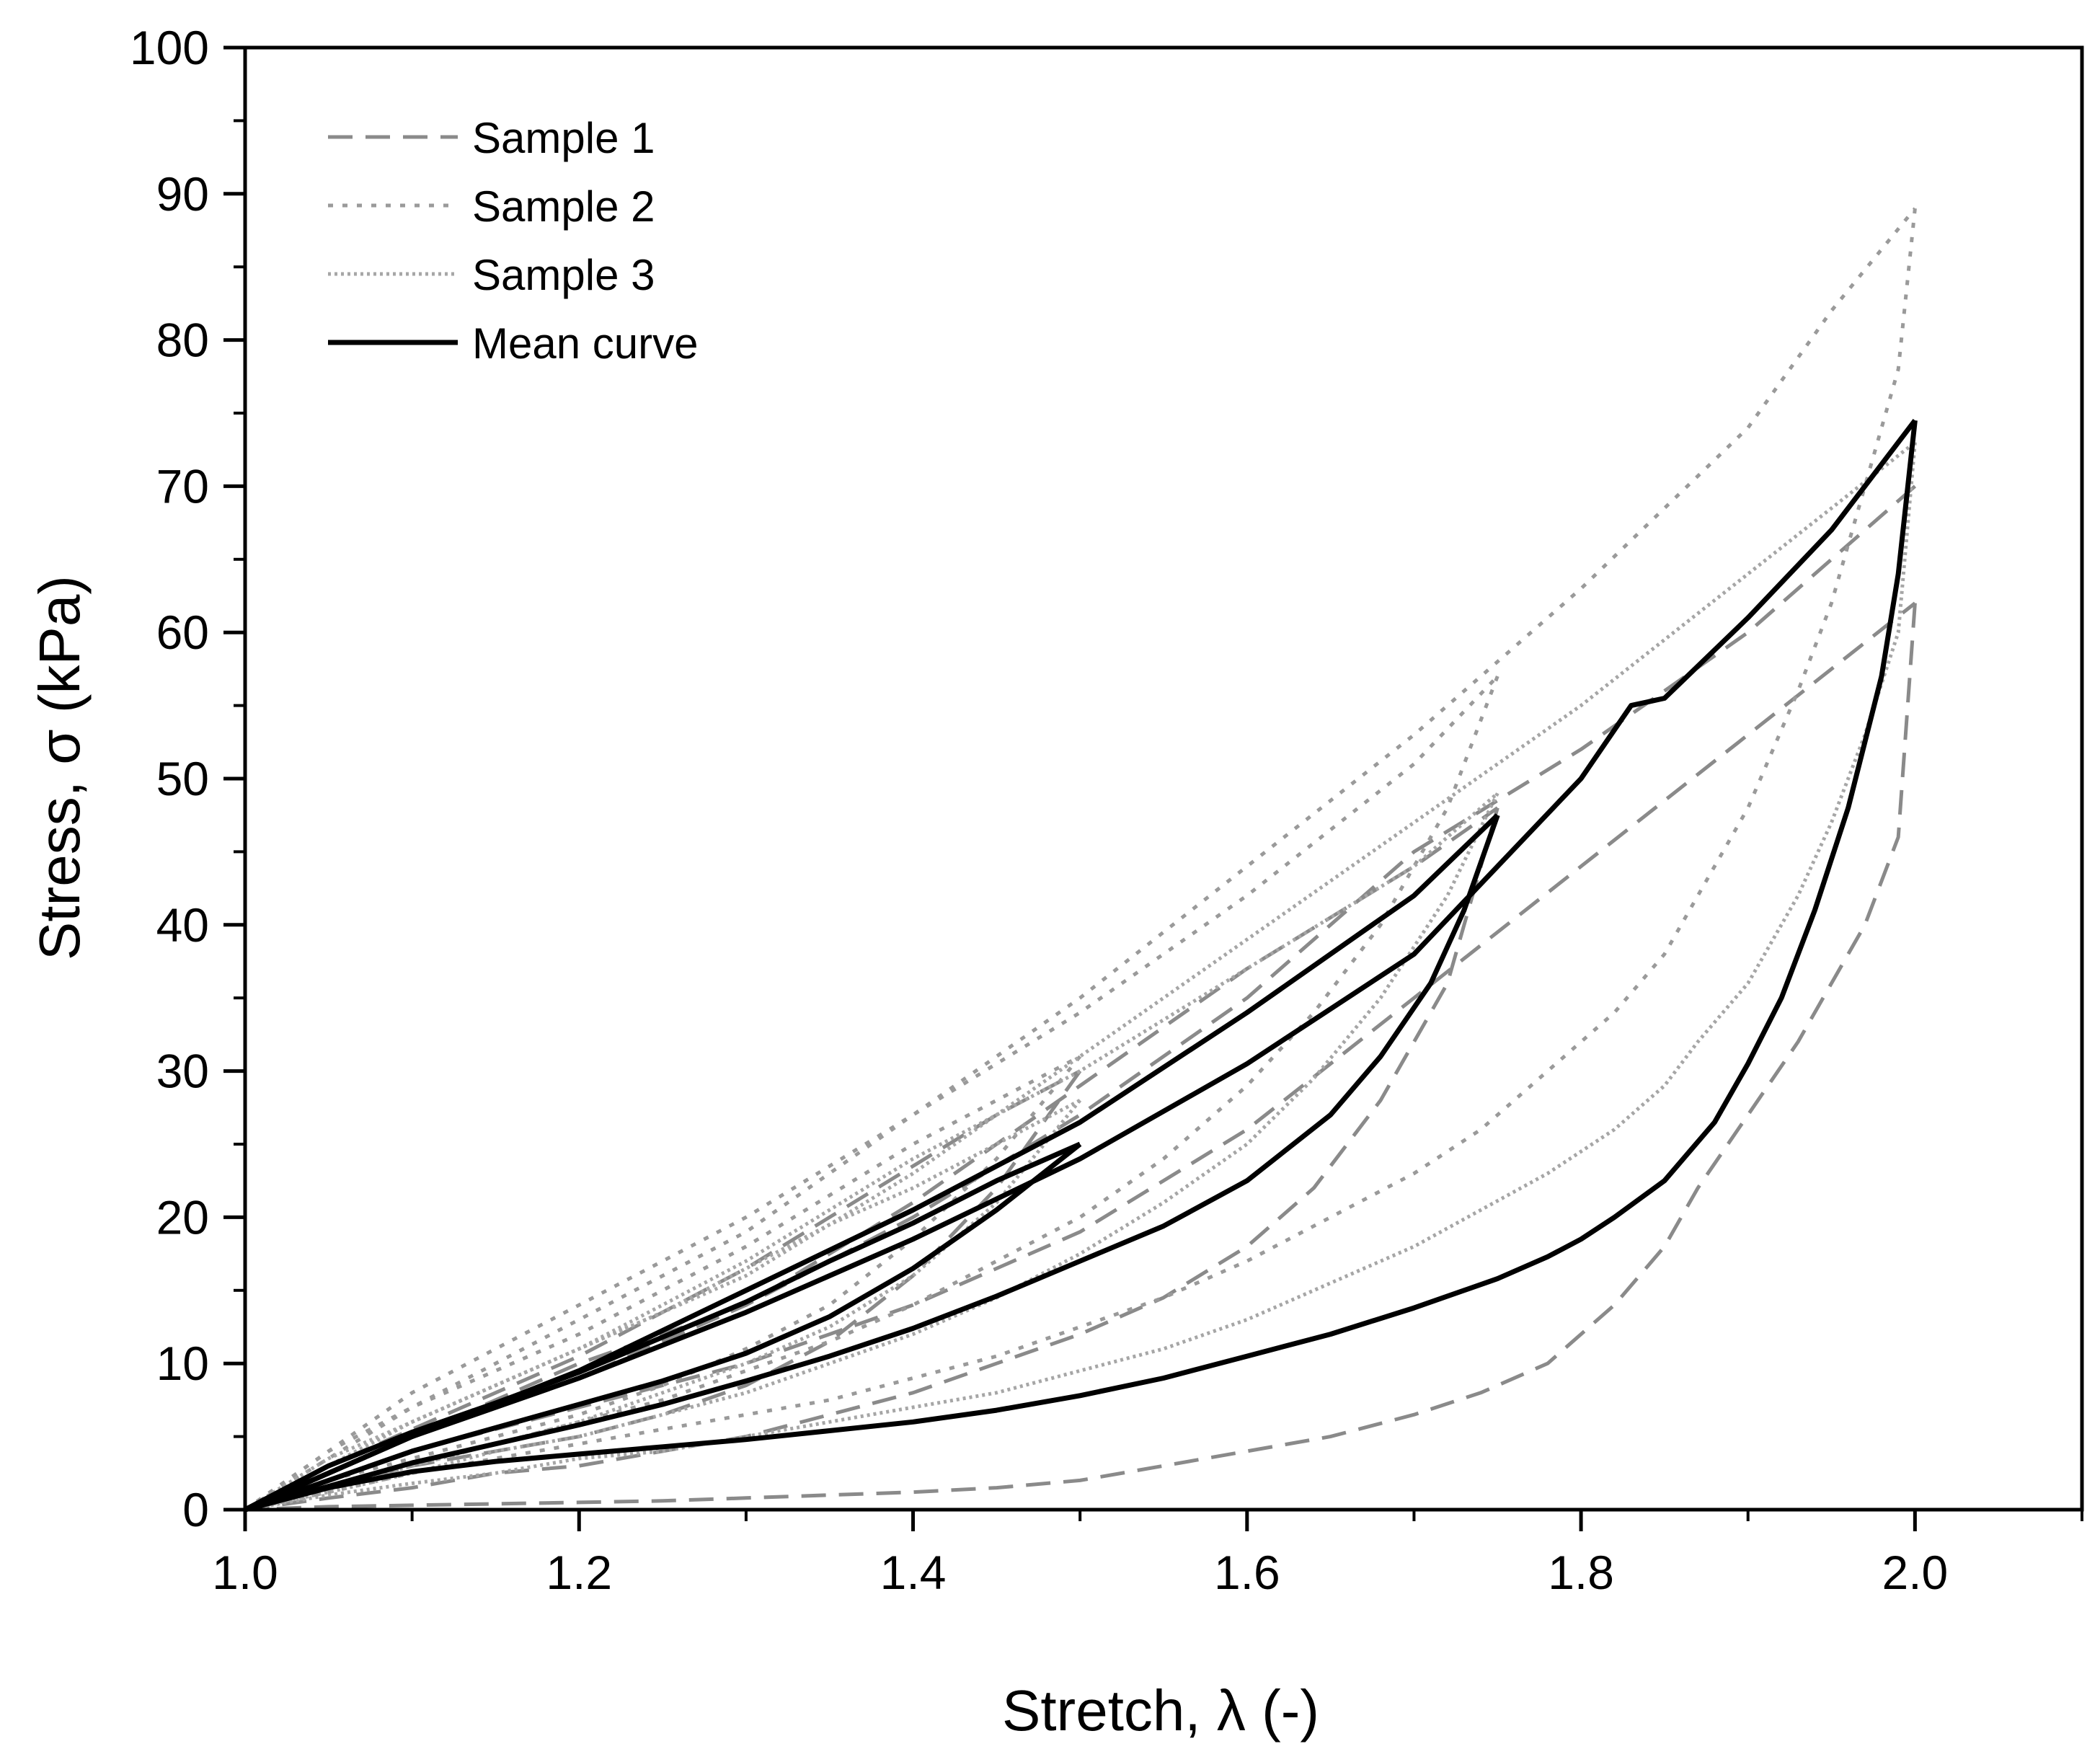 This screenshot has height=1762, width=2100. What do you see at coordinates (195, 1509) in the screenshot?
I see `y-tick-label: 0` at bounding box center [195, 1509].